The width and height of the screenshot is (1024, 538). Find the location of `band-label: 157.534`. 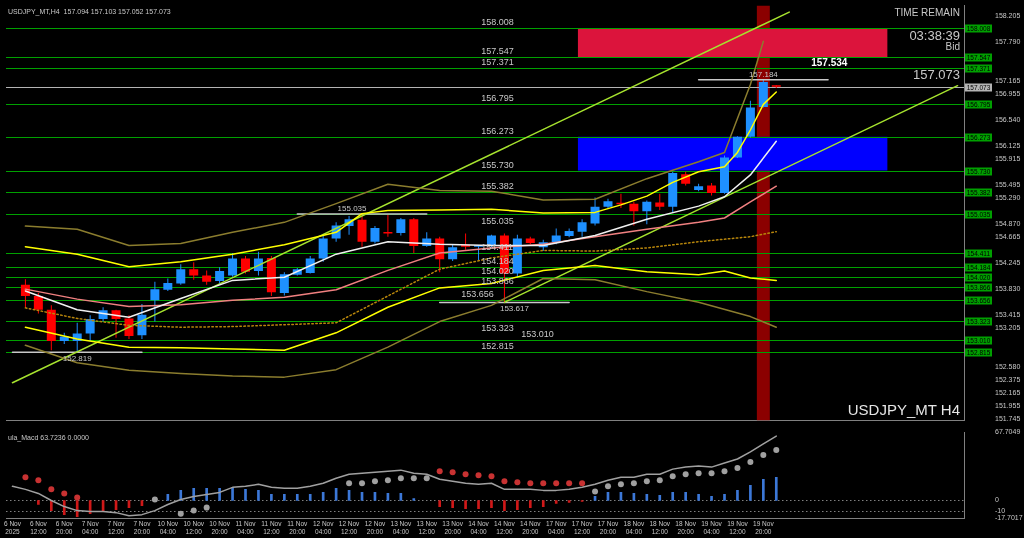

band-label: 157.534 is located at coordinates (829, 63).